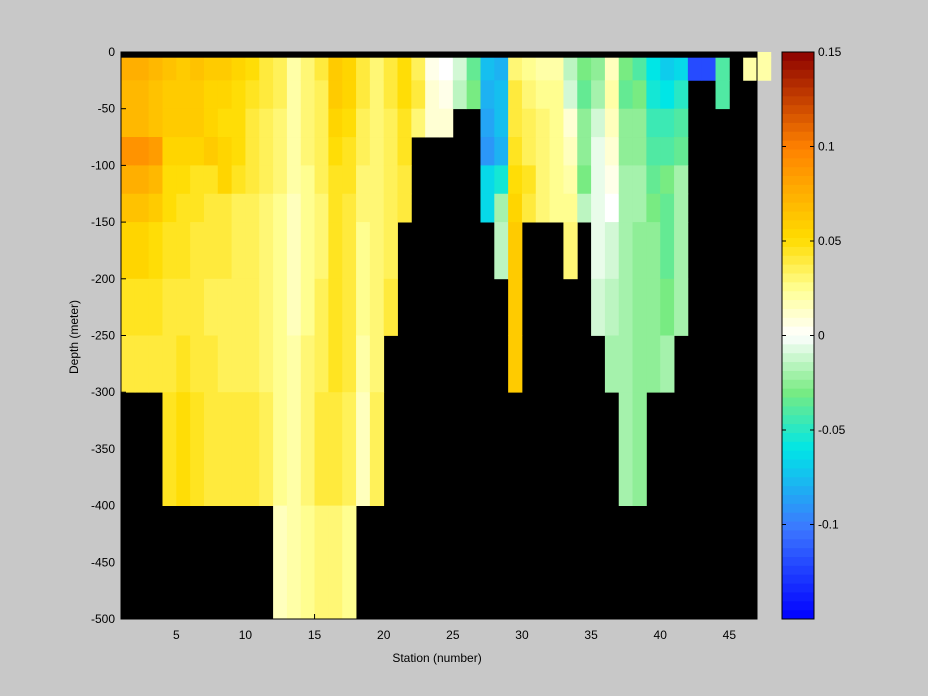 Image resolution: width=928 pixels, height=696 pixels. I want to click on colorbar-tick-label: 0.05, so click(830, 241).